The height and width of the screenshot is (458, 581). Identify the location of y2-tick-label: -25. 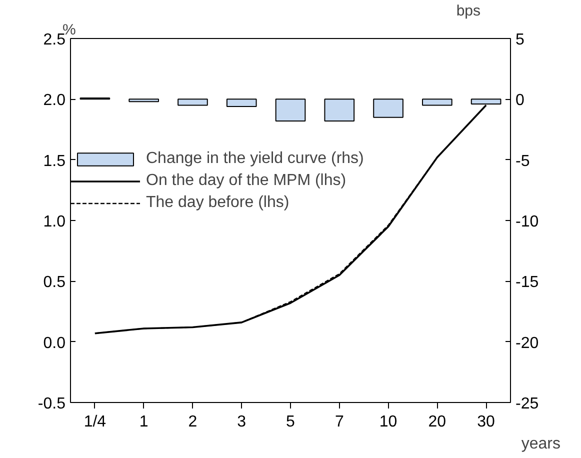
(527, 404).